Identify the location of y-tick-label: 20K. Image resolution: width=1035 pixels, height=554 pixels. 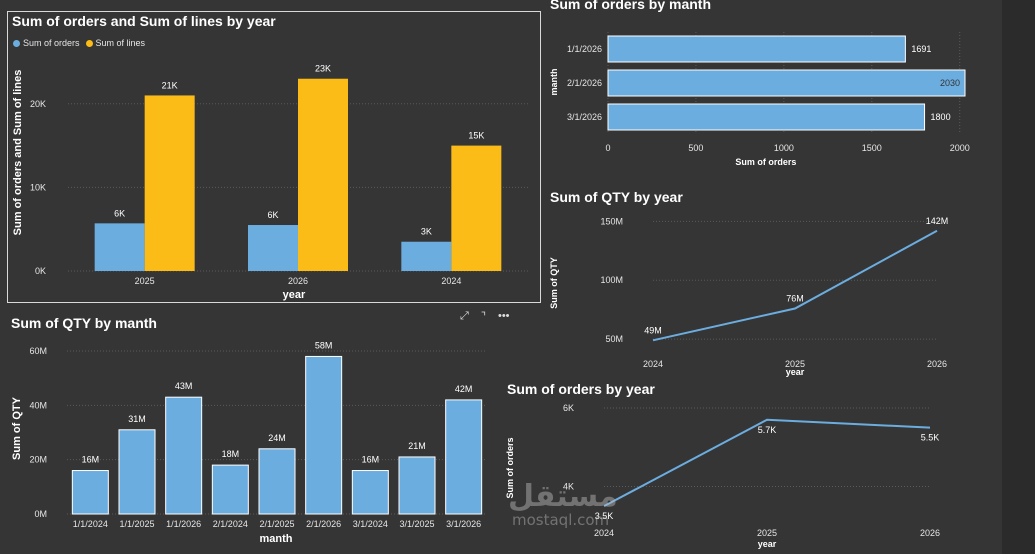
(38, 104).